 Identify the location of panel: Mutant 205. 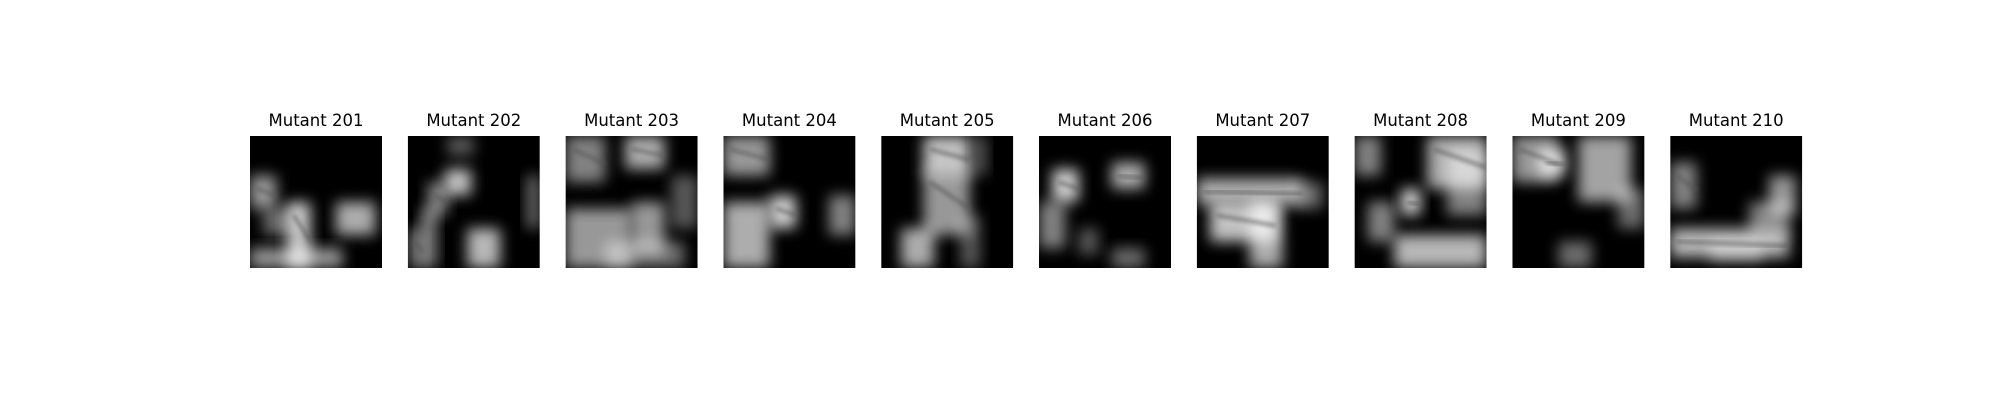
(947, 189).